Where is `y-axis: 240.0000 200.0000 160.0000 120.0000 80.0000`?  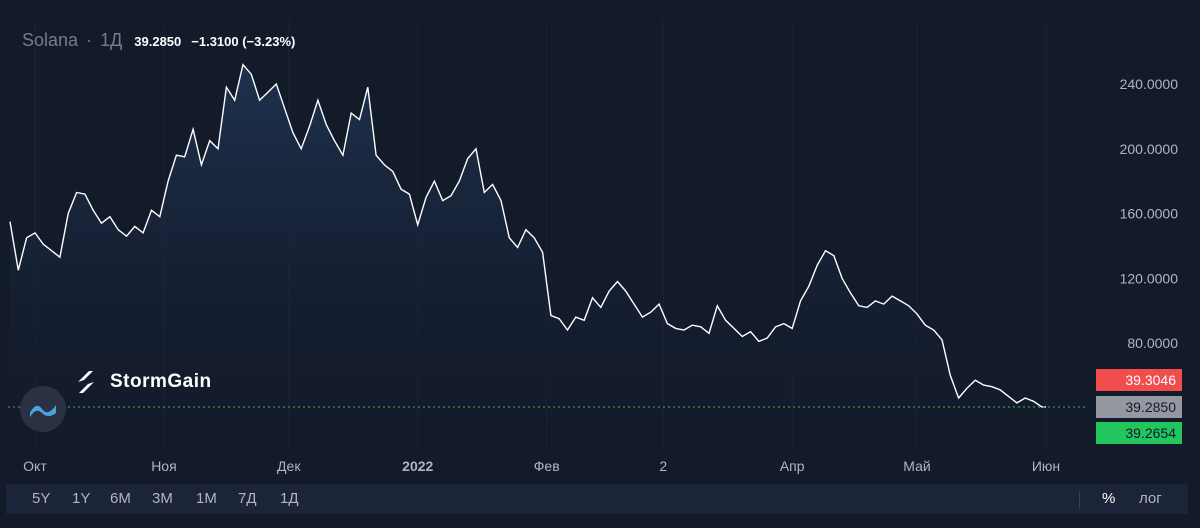 y-axis: 240.0000 200.0000 160.0000 120.0000 80.0000 is located at coordinates (1149, 213).